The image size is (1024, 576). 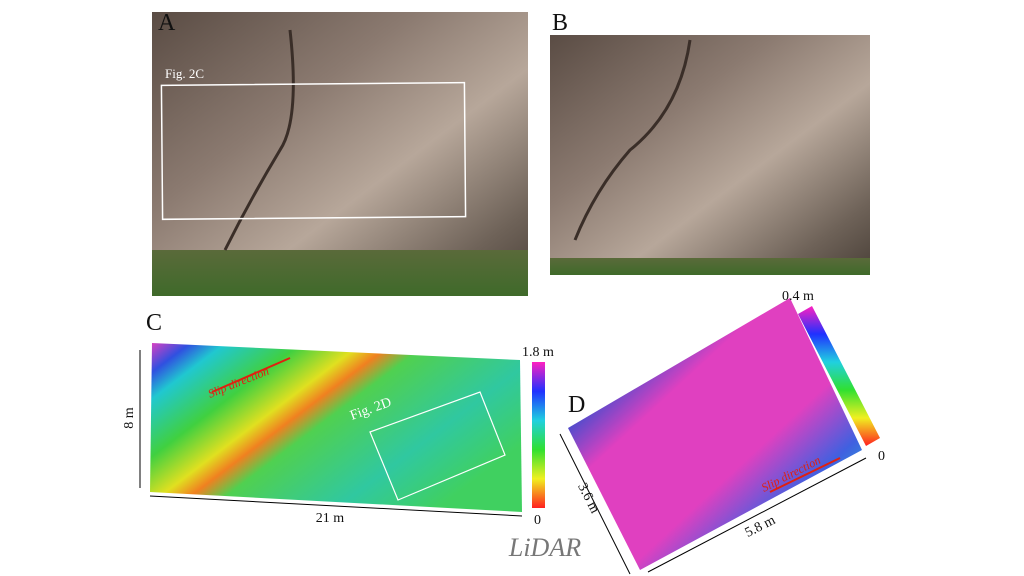 What do you see at coordinates (632, 140) in the screenshot?
I see `crack` at bounding box center [632, 140].